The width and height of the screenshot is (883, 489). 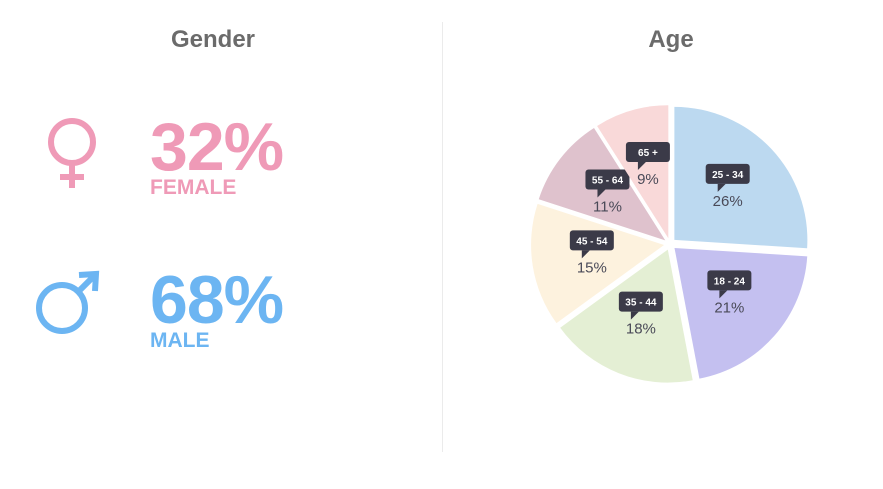 I want to click on female-label: FEMALE, so click(x=193, y=187).